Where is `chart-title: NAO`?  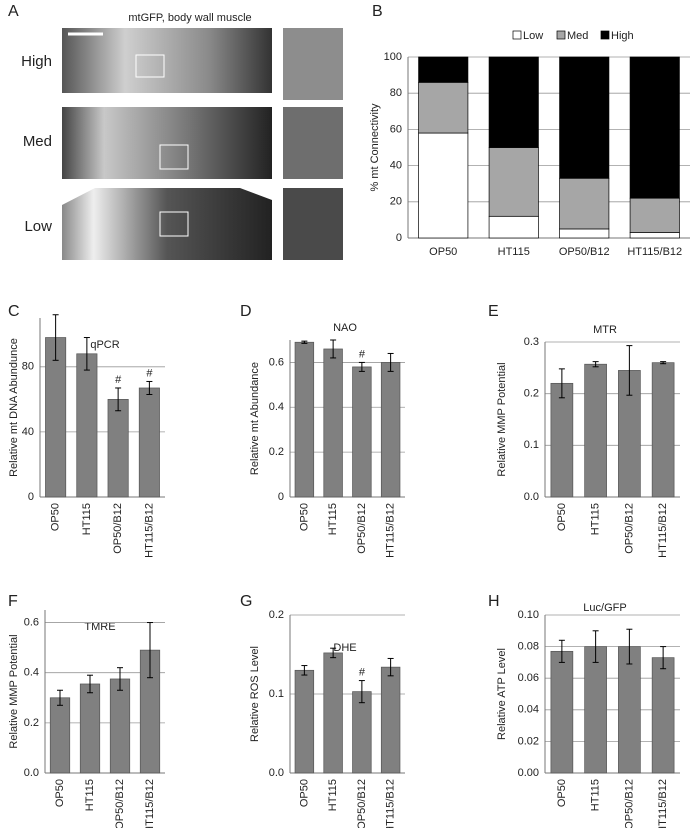
chart-title: NAO is located at coordinates (345, 328).